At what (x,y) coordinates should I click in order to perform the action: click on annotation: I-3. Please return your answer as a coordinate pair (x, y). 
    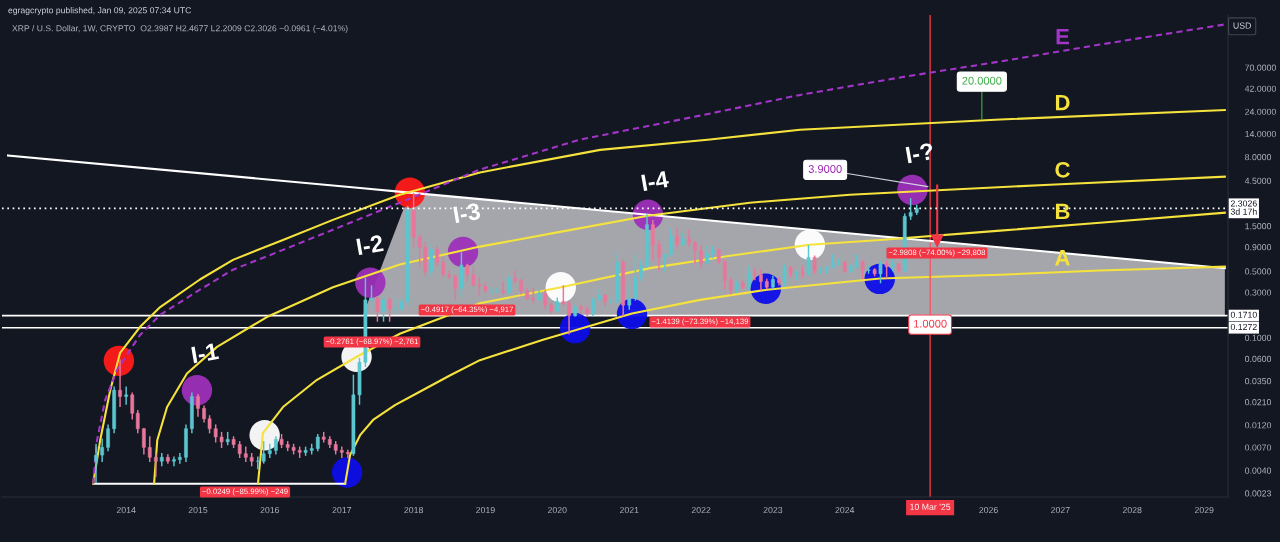
    Looking at the image, I should click on (467, 213).